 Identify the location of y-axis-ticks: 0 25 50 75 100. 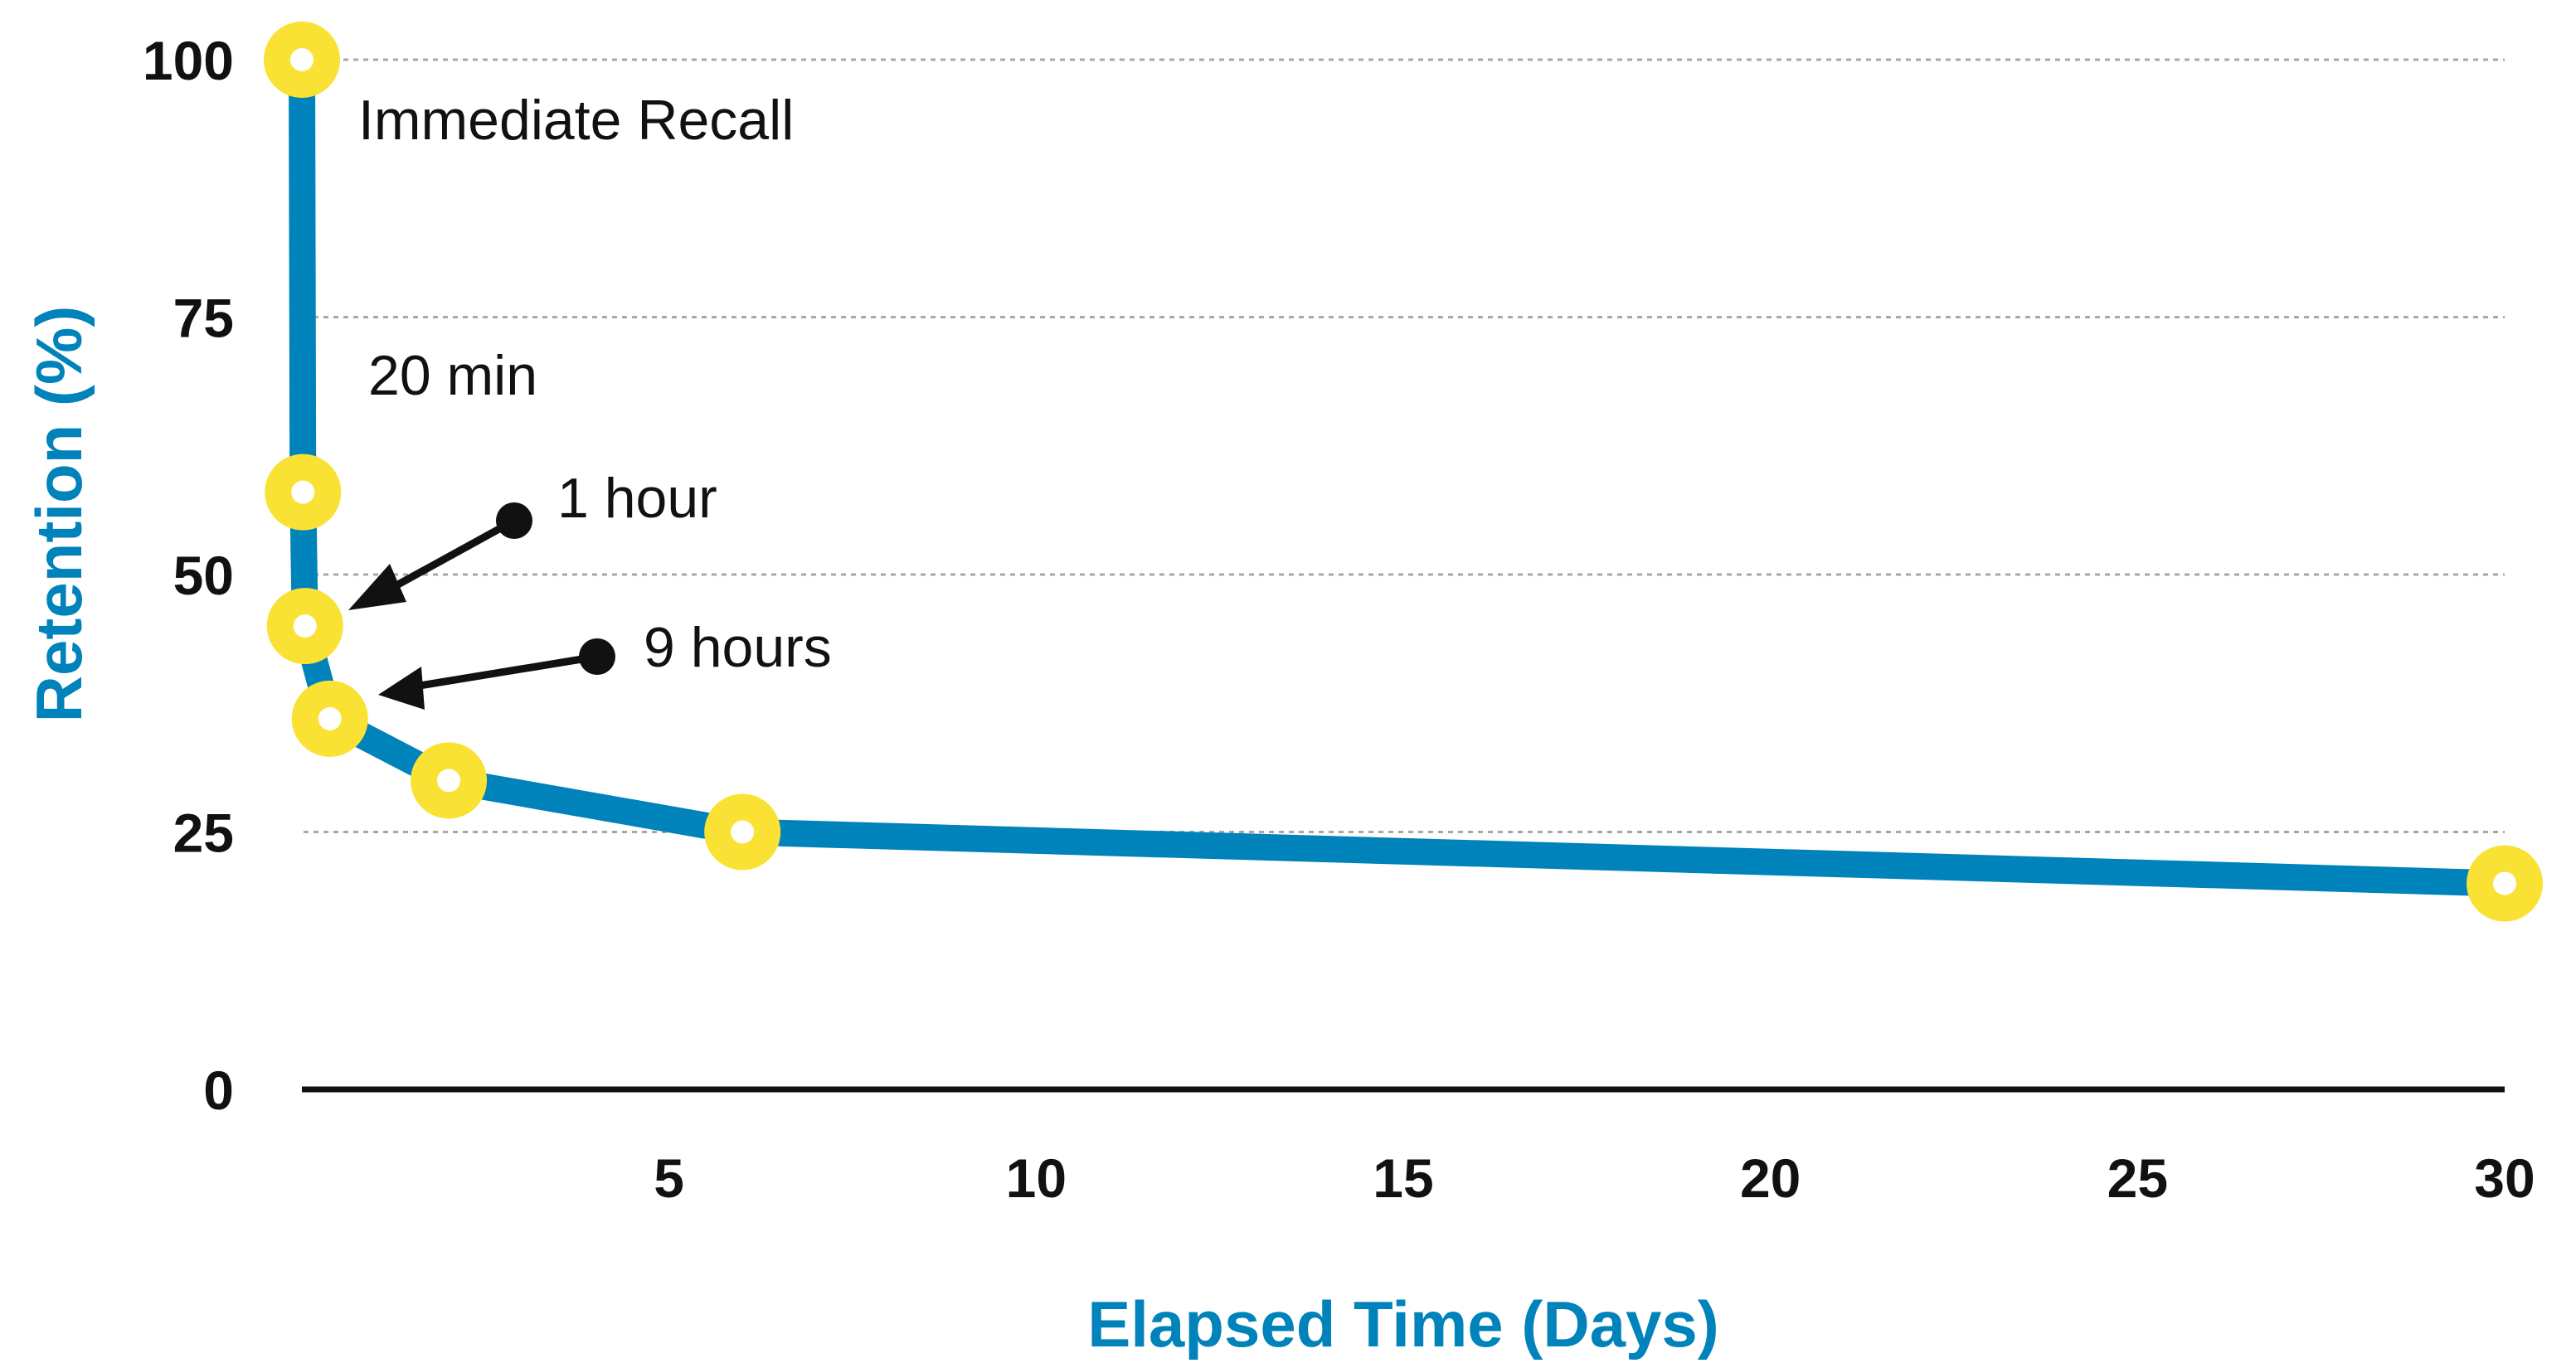
(188, 575).